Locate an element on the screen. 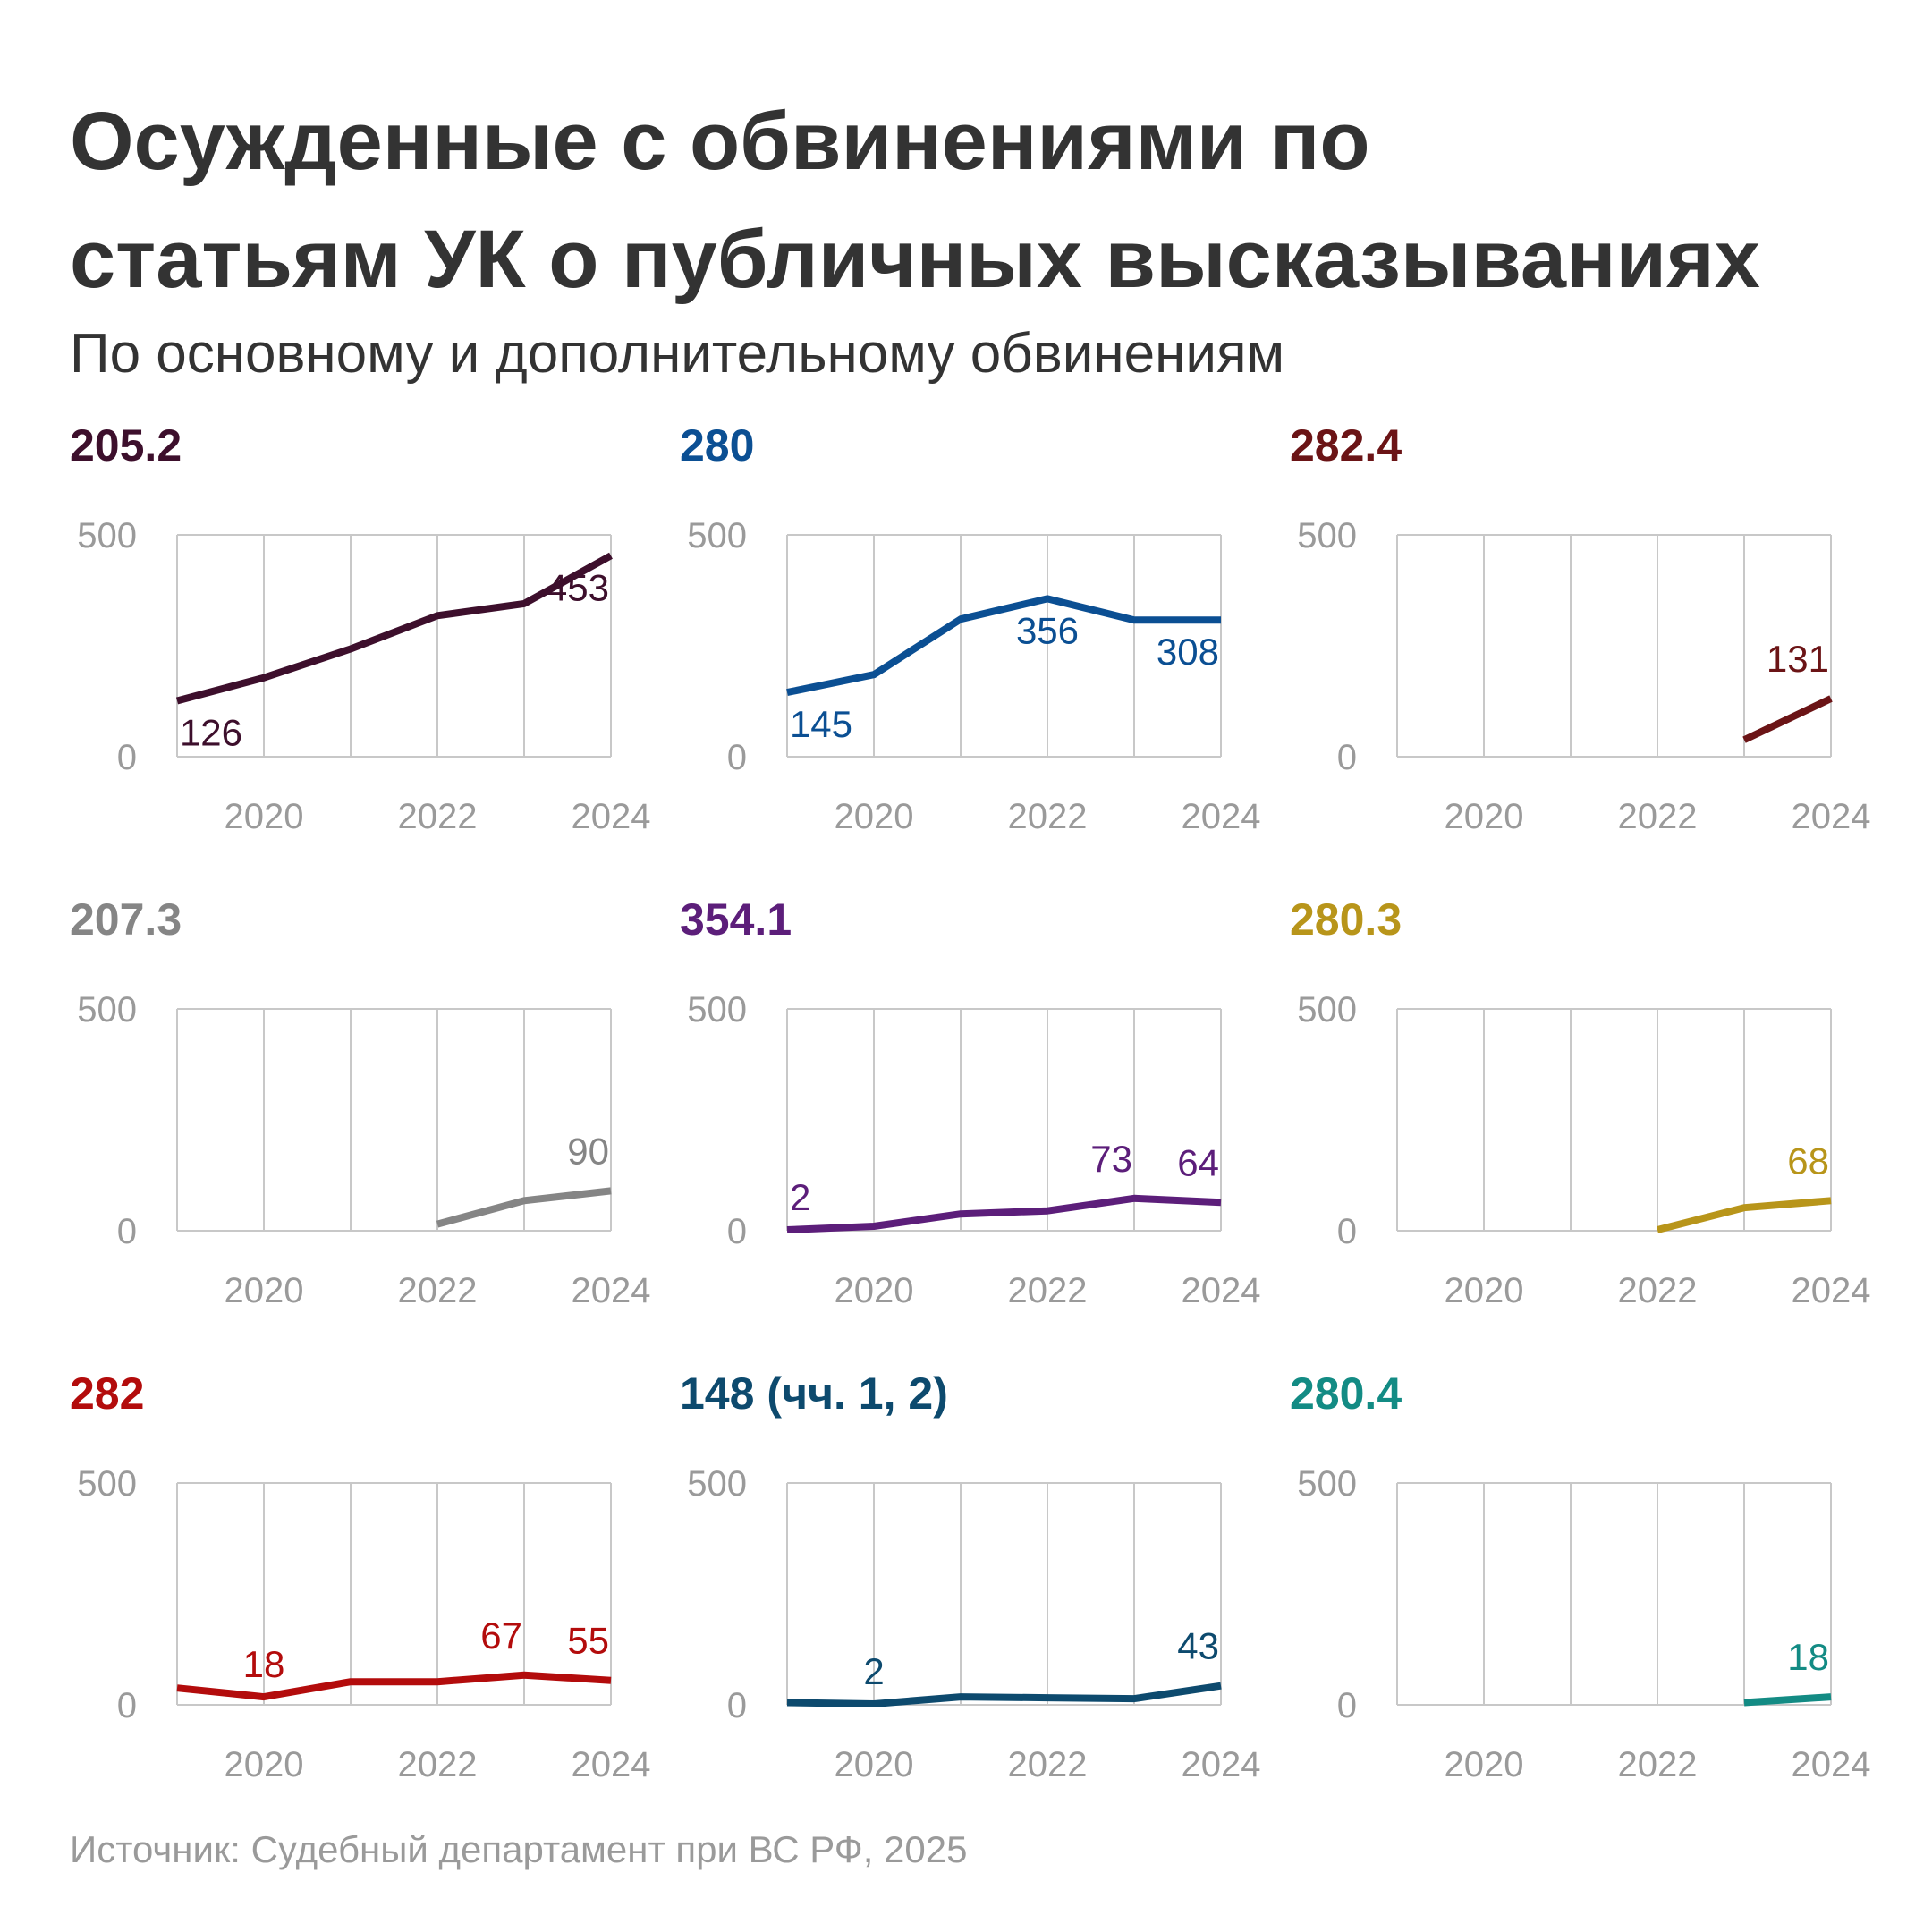 The image size is (1932, 1932). panel-title: 282.4 is located at coordinates (1346, 445).